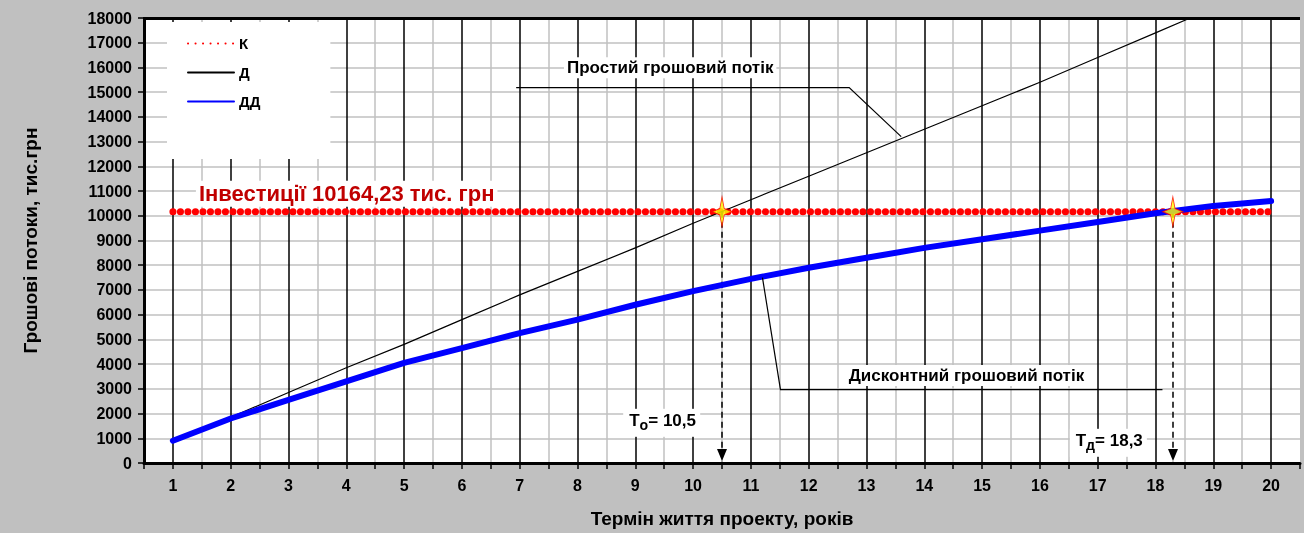 This screenshot has height=533, width=1304. I want to click on x-tick-label: 3, so click(289, 485).